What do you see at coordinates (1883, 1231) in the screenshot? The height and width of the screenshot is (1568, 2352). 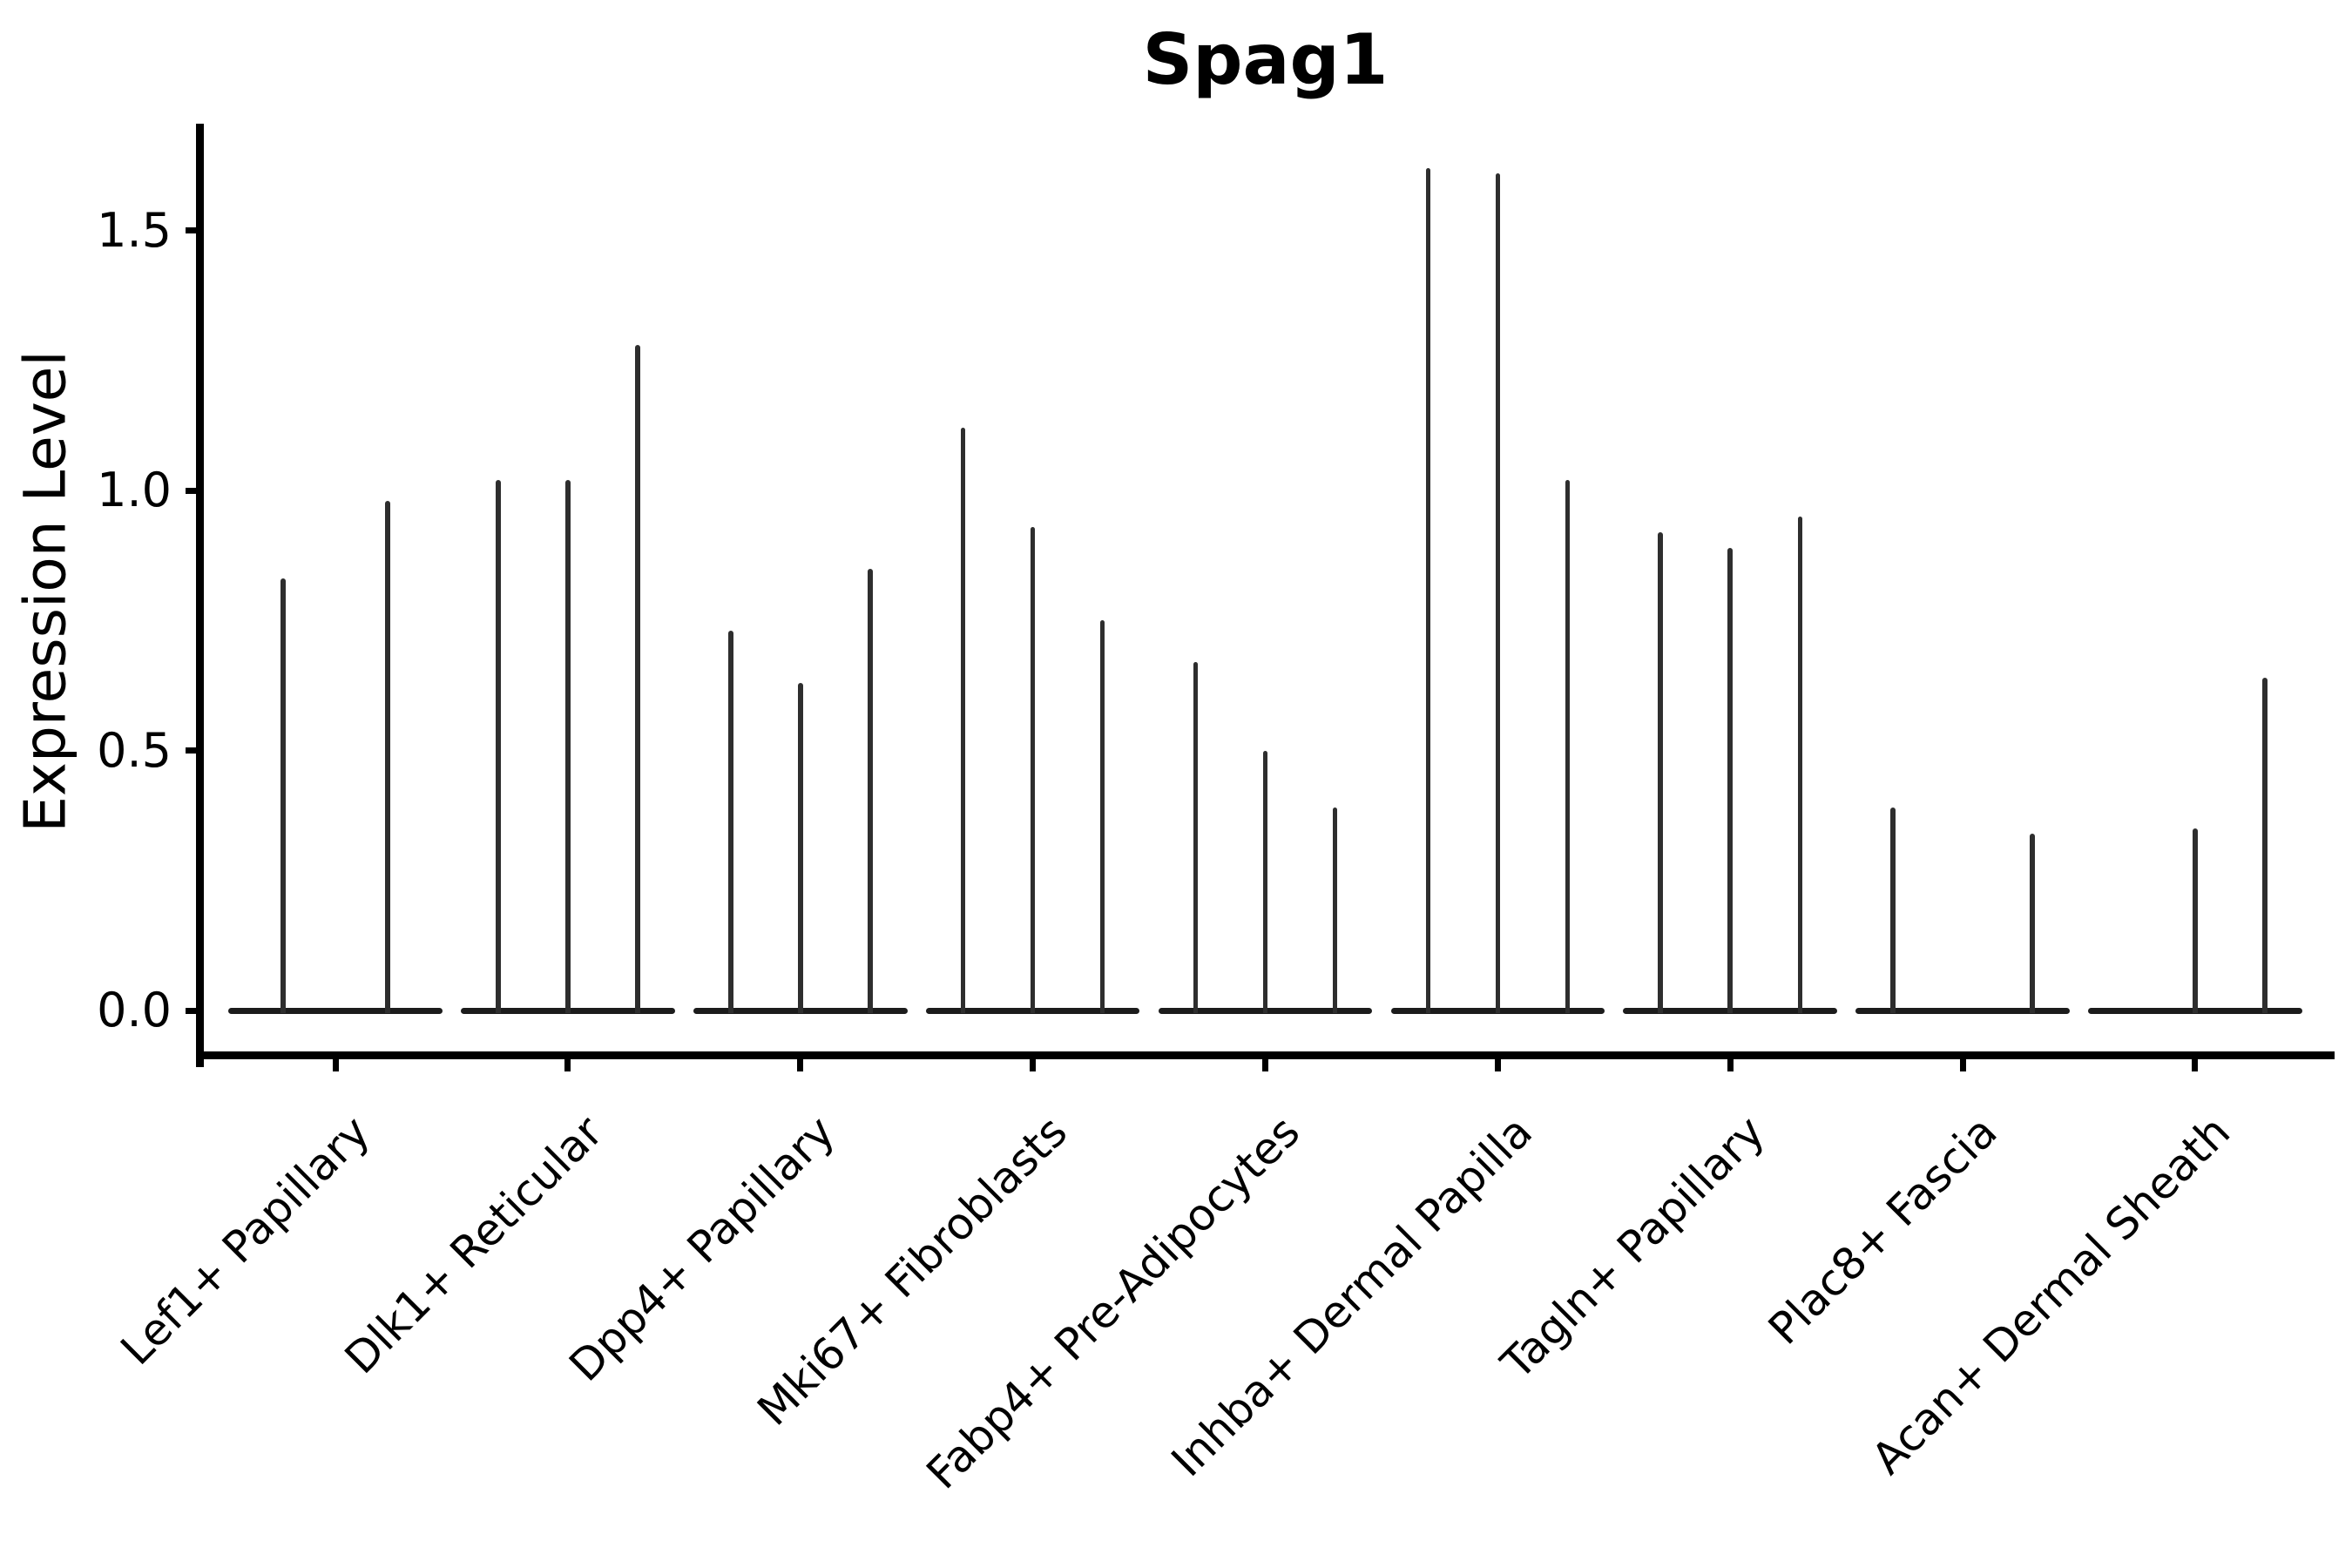 I see `x-tick-label: Plac8+ Fascia` at bounding box center [1883, 1231].